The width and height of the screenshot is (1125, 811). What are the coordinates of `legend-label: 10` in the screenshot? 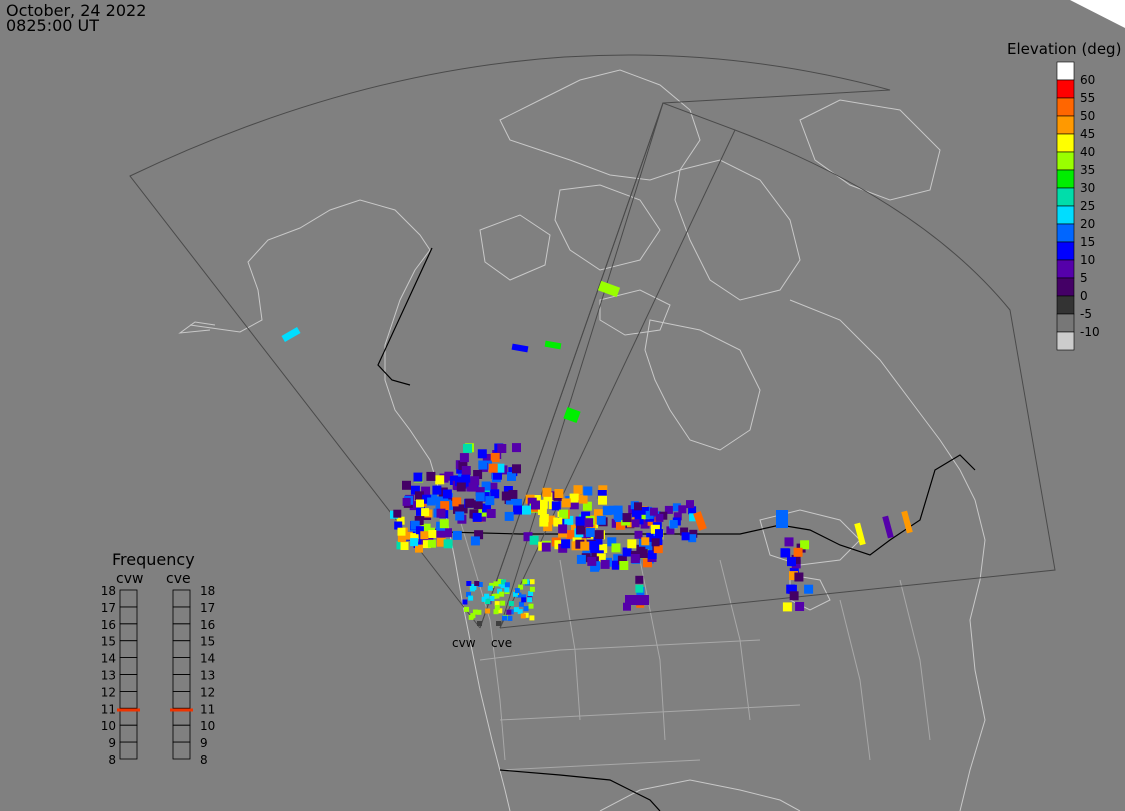 It's located at (1087, 260).